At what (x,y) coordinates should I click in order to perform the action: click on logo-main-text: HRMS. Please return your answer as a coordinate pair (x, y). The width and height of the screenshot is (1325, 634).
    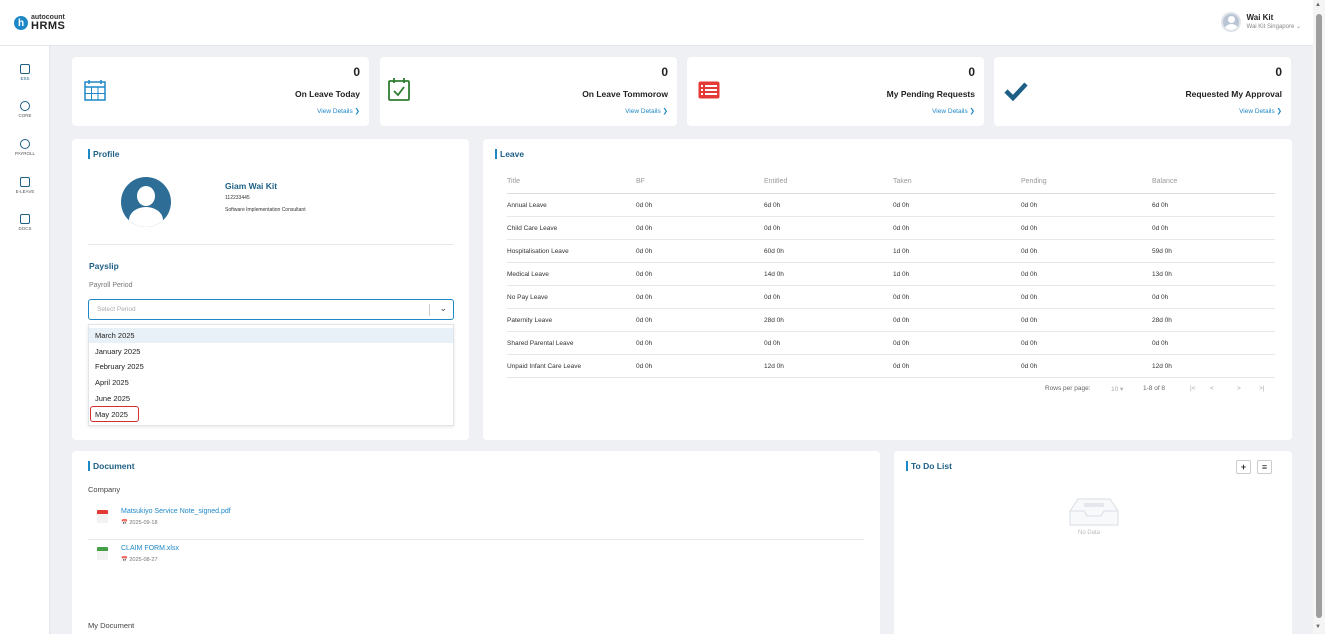
    Looking at the image, I should click on (48, 26).